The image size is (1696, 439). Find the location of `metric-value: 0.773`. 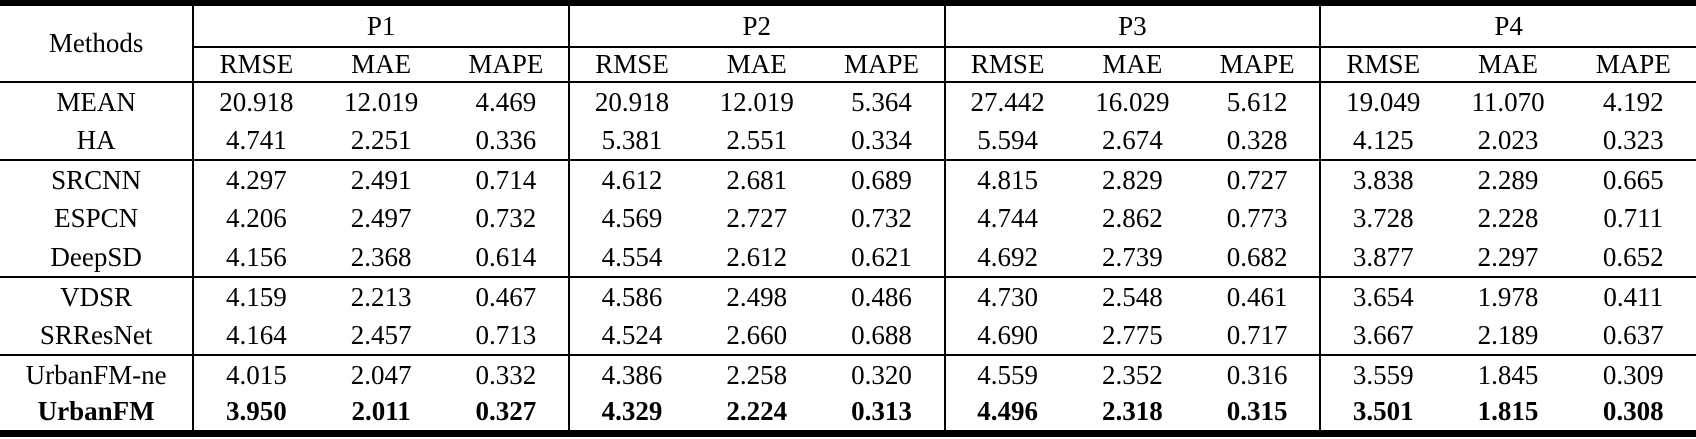

metric-value: 0.773 is located at coordinates (1257, 218).